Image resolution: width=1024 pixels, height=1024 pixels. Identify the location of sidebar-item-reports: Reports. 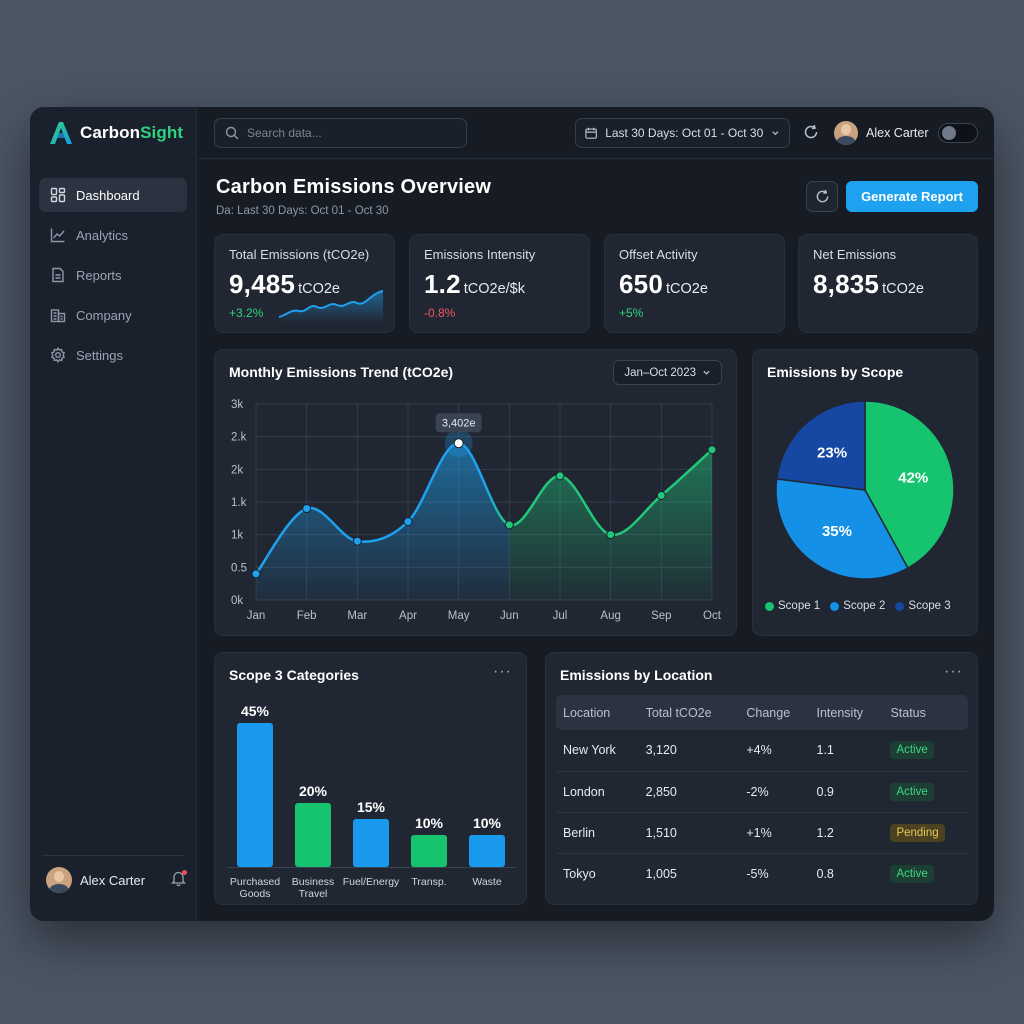
(113, 275).